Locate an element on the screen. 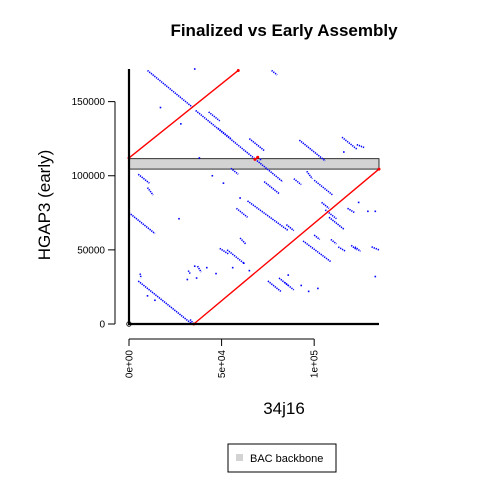 The height and width of the screenshot is (480, 480). legend-swatch-bac-backbone is located at coordinates (239, 457).